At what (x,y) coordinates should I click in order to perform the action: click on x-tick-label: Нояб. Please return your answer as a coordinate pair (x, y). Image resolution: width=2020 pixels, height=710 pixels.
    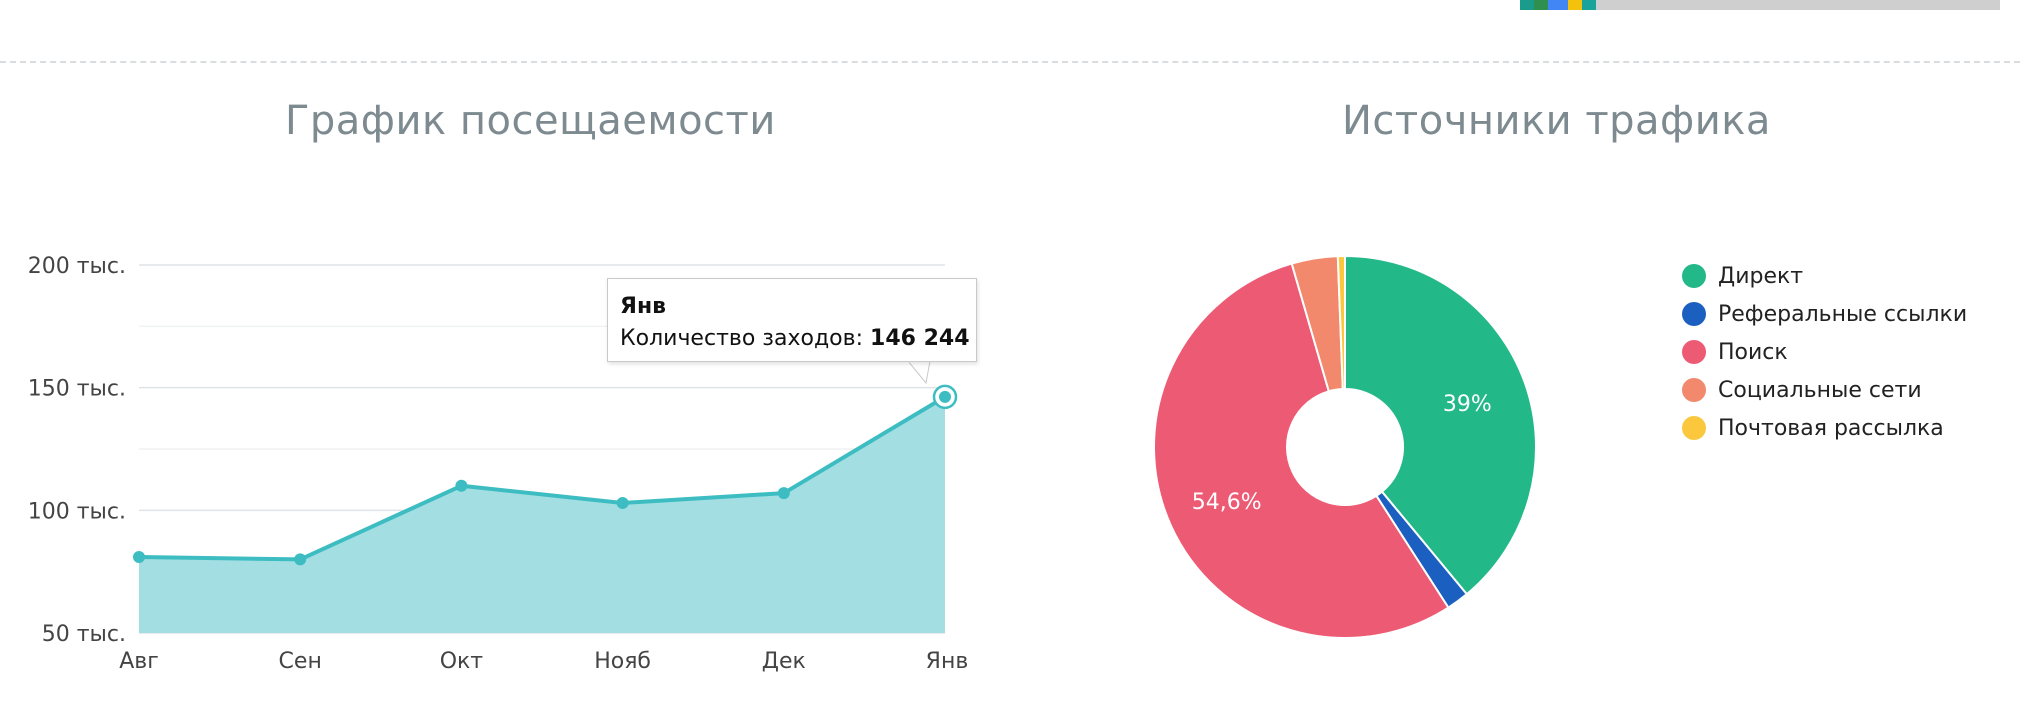
    Looking at the image, I should click on (622, 661).